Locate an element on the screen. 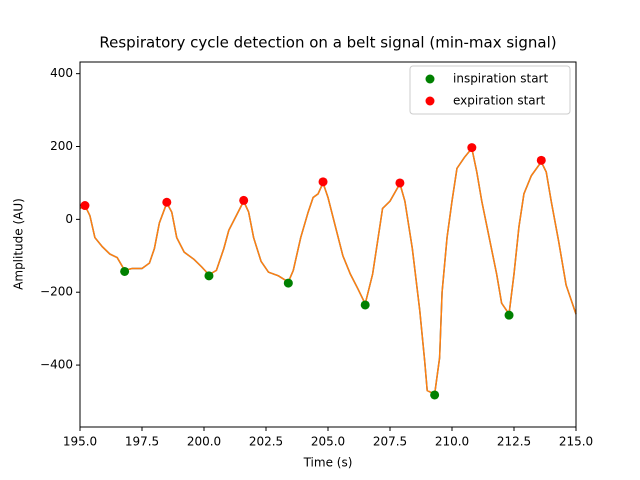 The height and width of the screenshot is (480, 640). x-tick-label: 200.0 is located at coordinates (204, 442).